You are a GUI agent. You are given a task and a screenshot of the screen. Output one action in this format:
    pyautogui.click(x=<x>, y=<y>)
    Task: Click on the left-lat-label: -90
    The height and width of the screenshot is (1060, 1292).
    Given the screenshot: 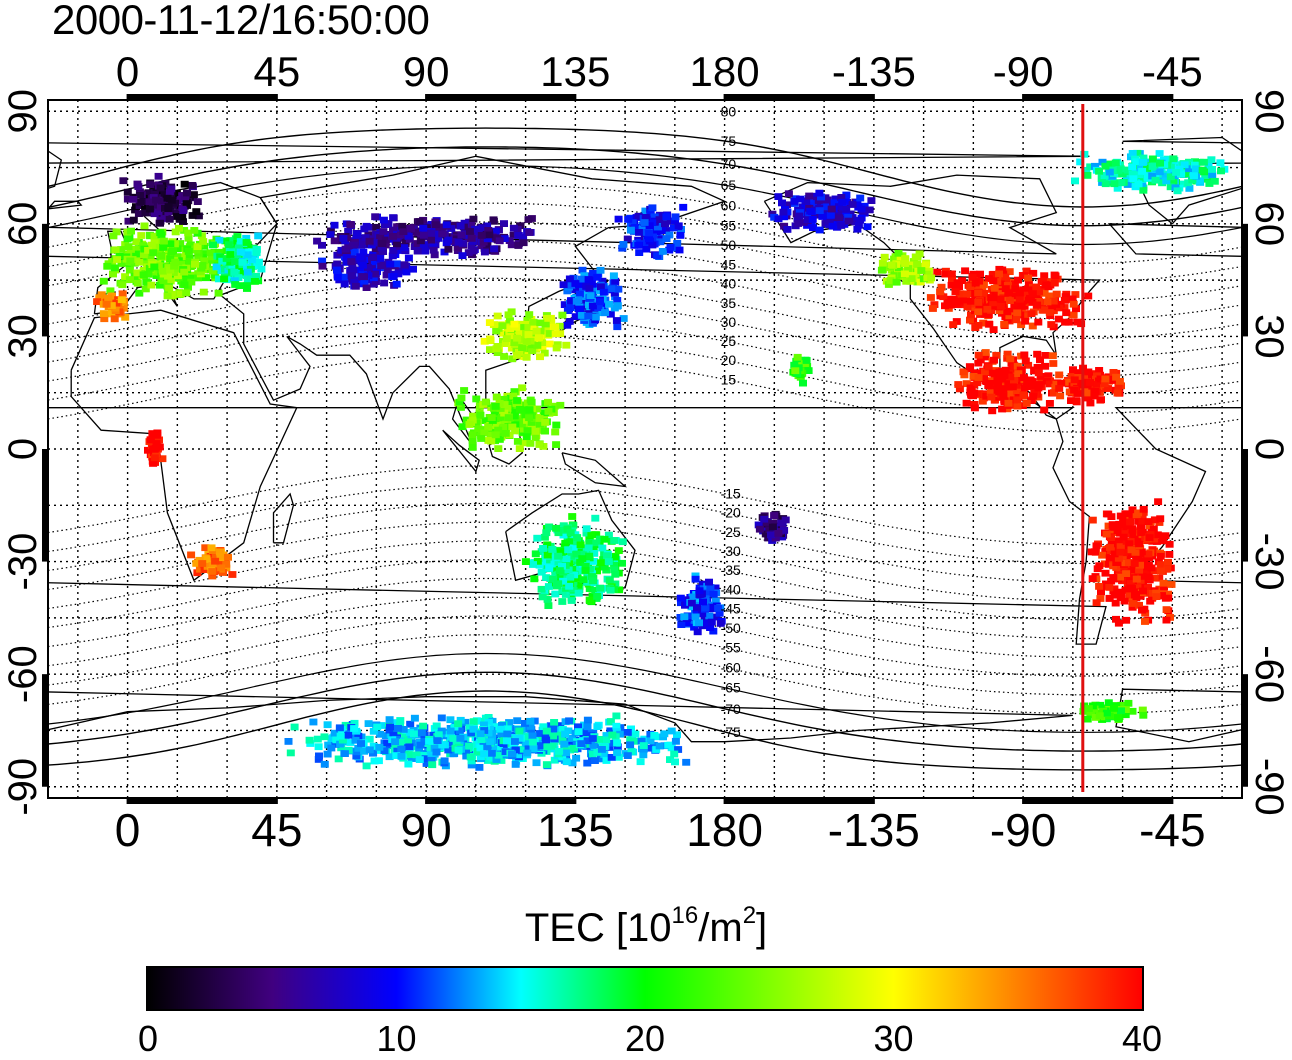 What is the action you would take?
    pyautogui.click(x=23, y=787)
    